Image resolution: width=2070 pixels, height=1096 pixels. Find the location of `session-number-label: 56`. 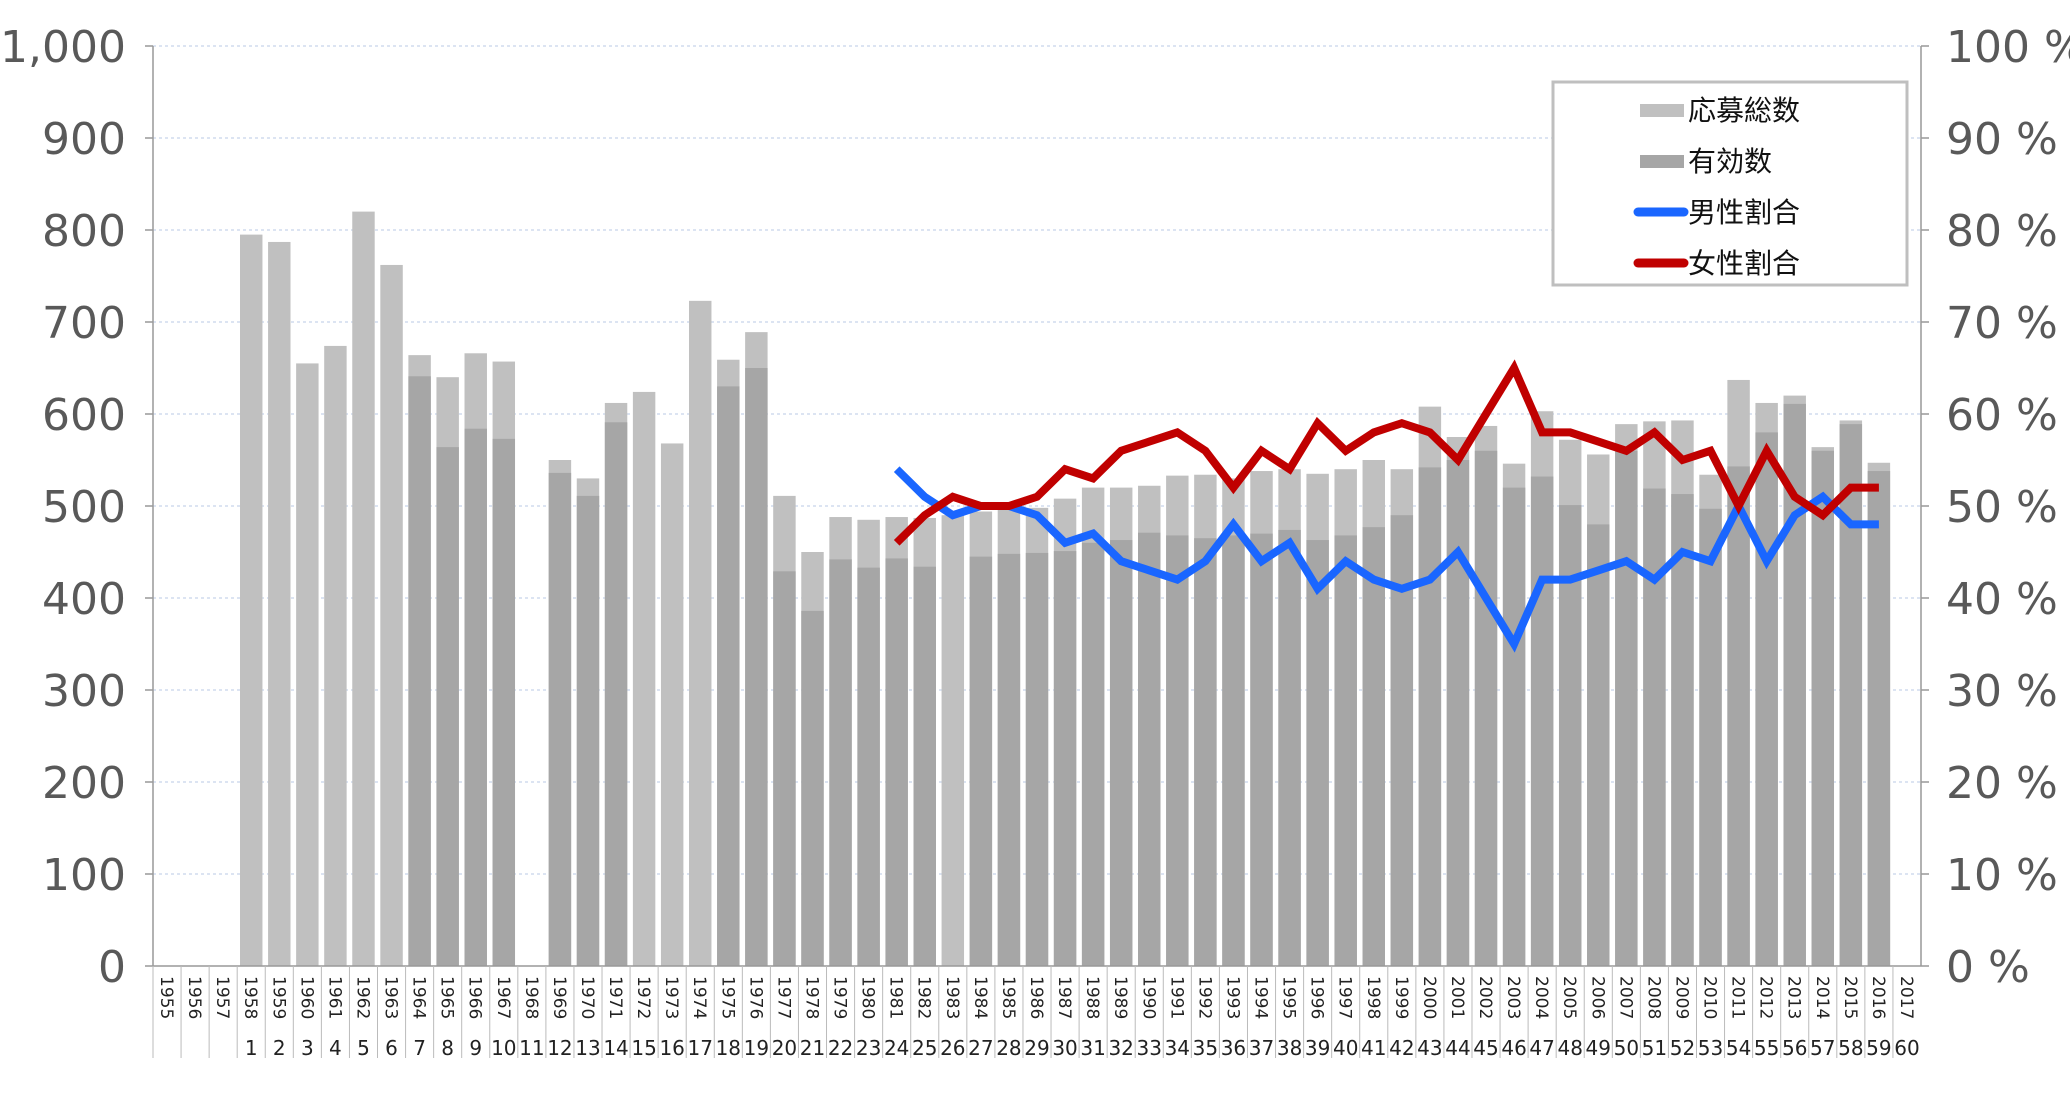

session-number-label: 56 is located at coordinates (1794, 1048).